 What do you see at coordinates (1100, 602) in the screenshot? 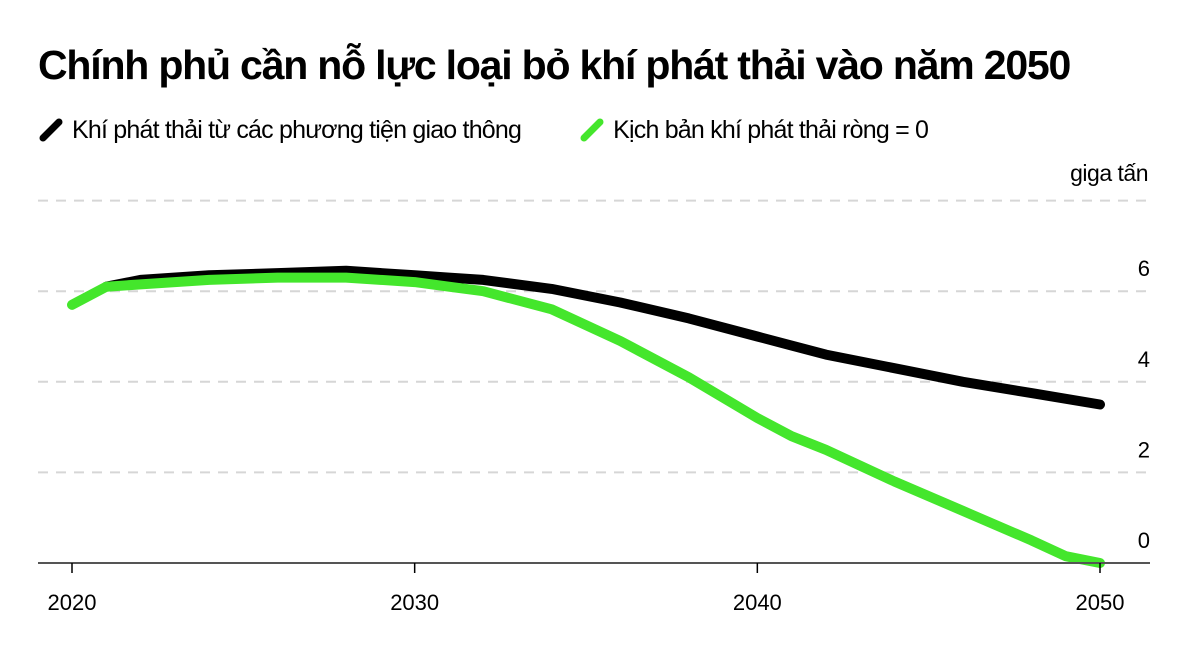
I see `x-tick-label: 2050` at bounding box center [1100, 602].